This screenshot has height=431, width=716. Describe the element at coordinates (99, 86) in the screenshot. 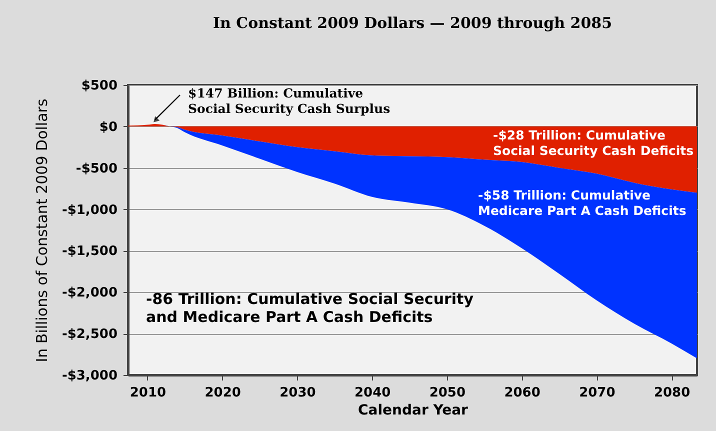

I see `y-tick-label: $500` at that location.